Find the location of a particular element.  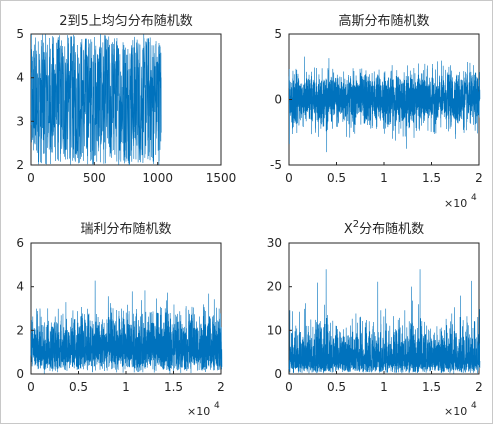

y-tick-label: -5 is located at coordinates (276, 165).